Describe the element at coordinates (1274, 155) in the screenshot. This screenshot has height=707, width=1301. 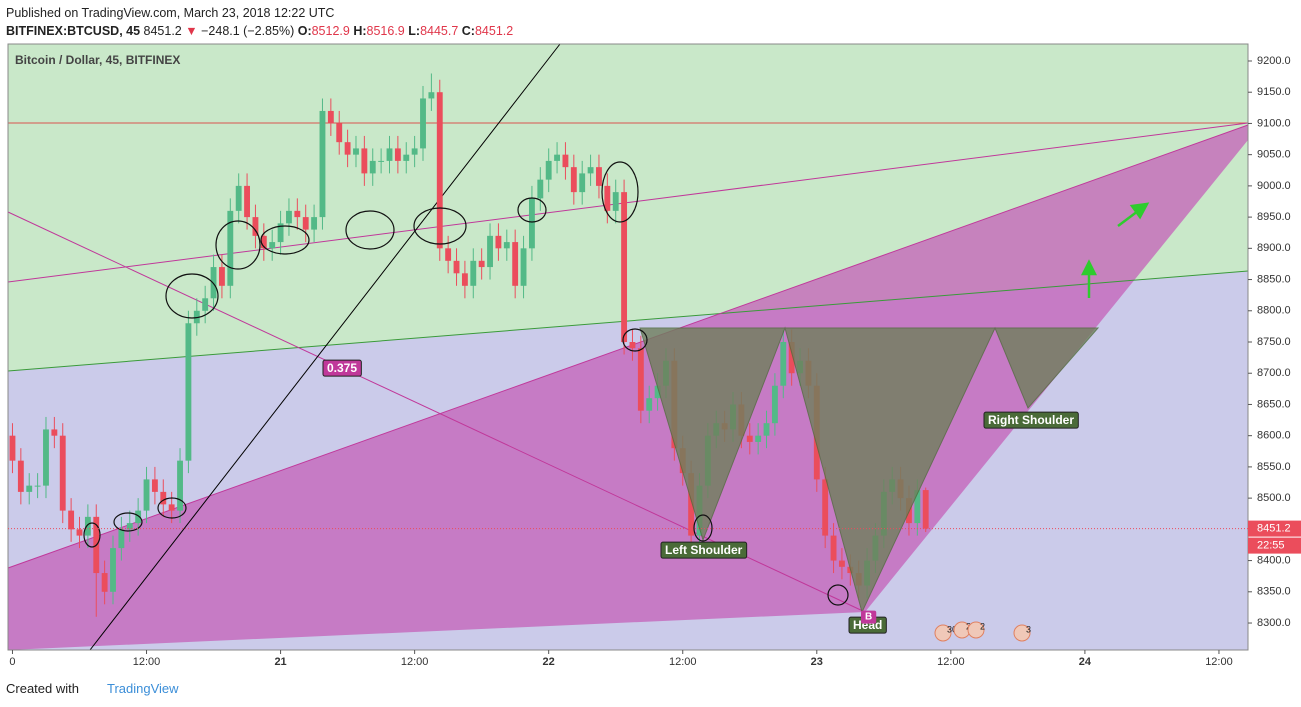
I see `y-tick-label: 9050.0` at that location.